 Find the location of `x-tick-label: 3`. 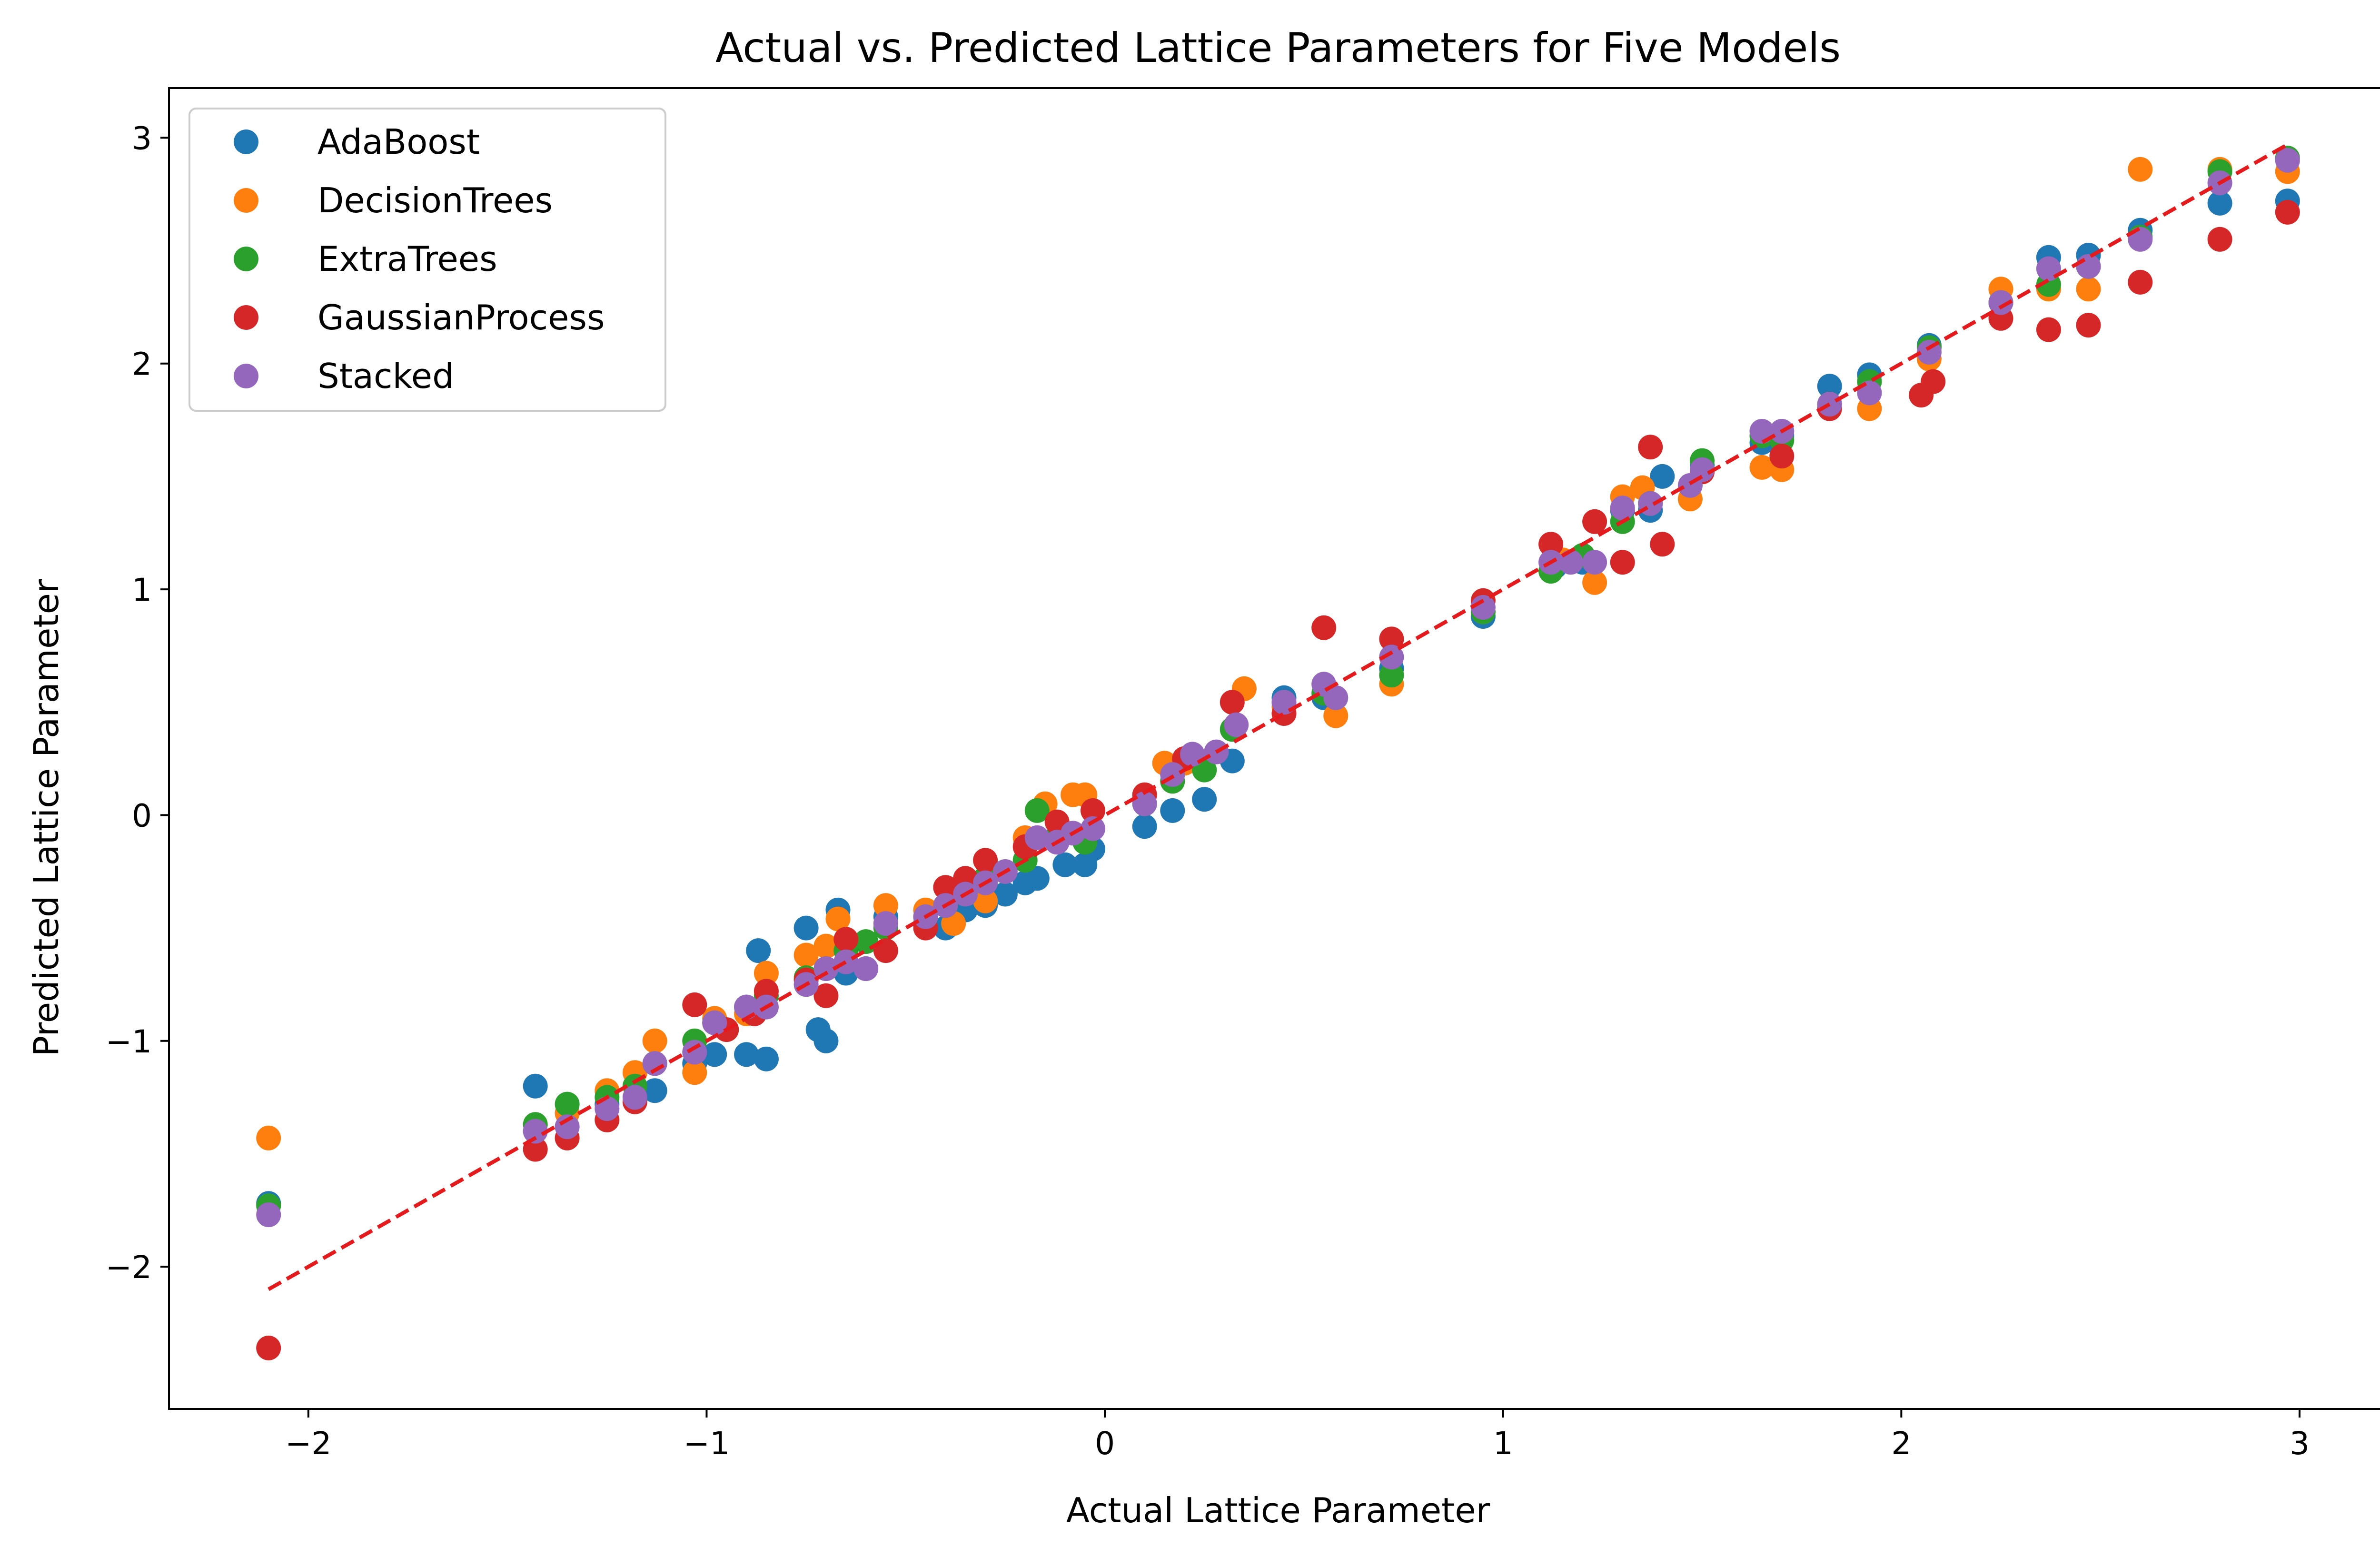

x-tick-label: 3 is located at coordinates (2300, 1444).